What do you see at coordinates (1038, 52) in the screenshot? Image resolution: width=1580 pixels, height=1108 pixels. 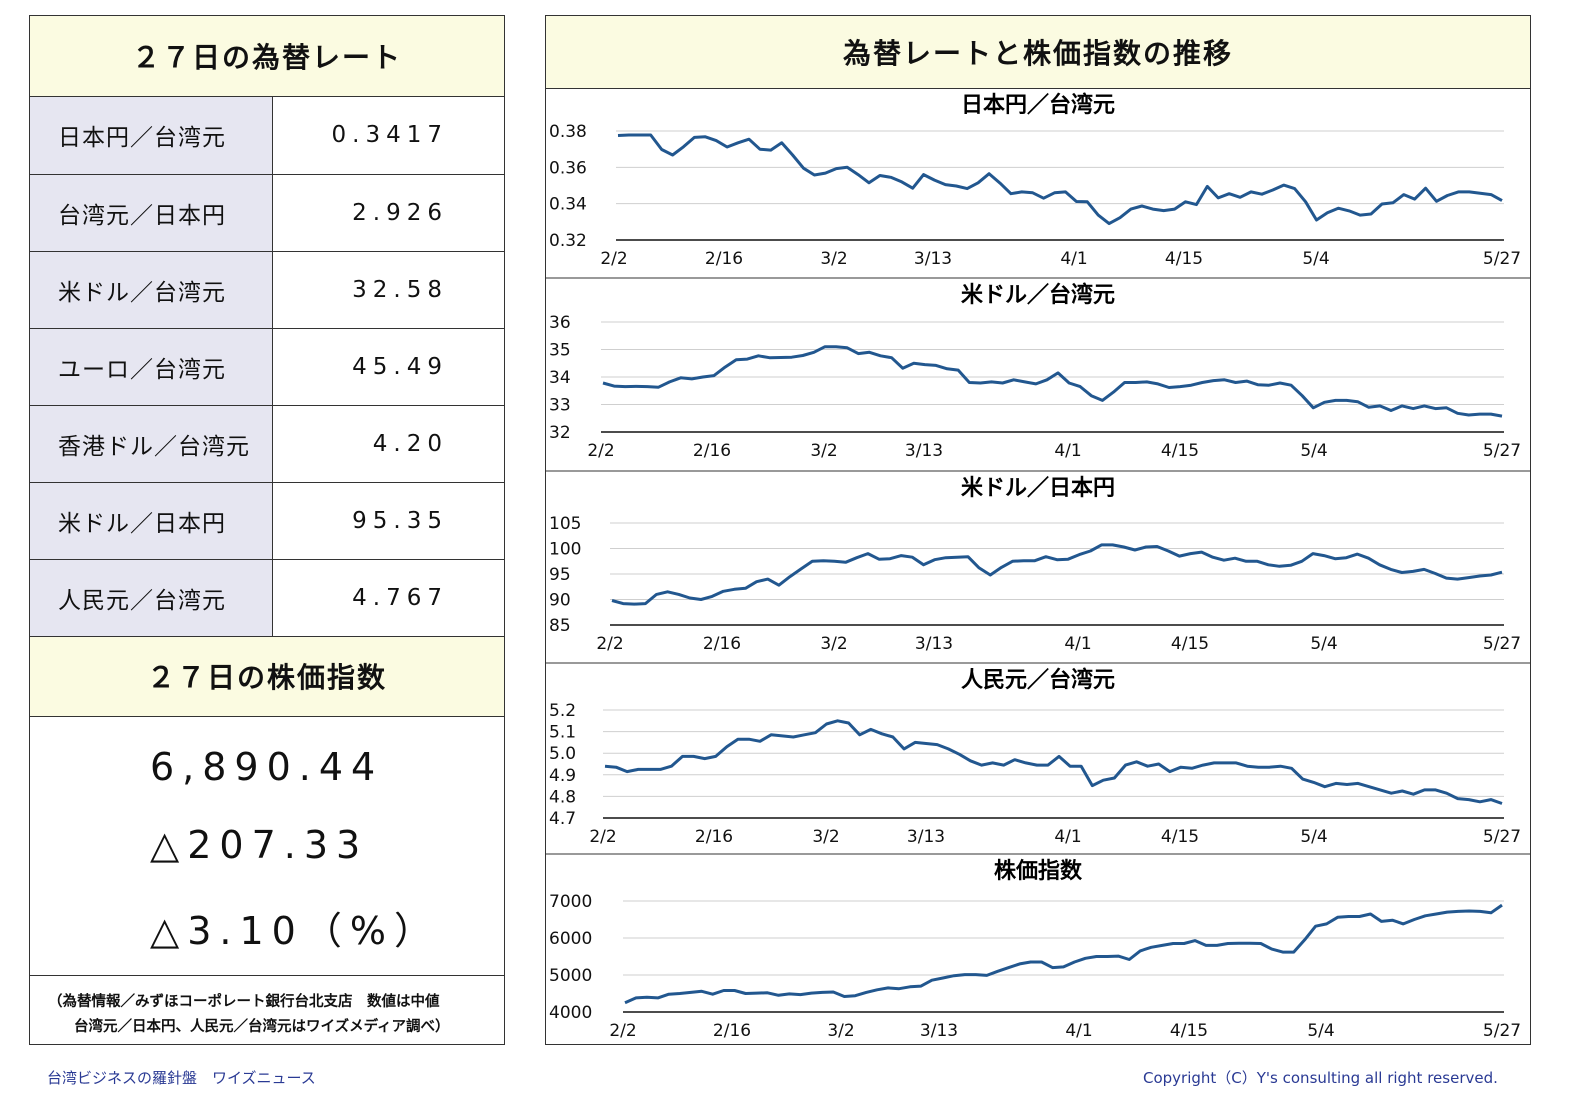 I see `charts-title: 為替レートと株価指数の推移` at bounding box center [1038, 52].